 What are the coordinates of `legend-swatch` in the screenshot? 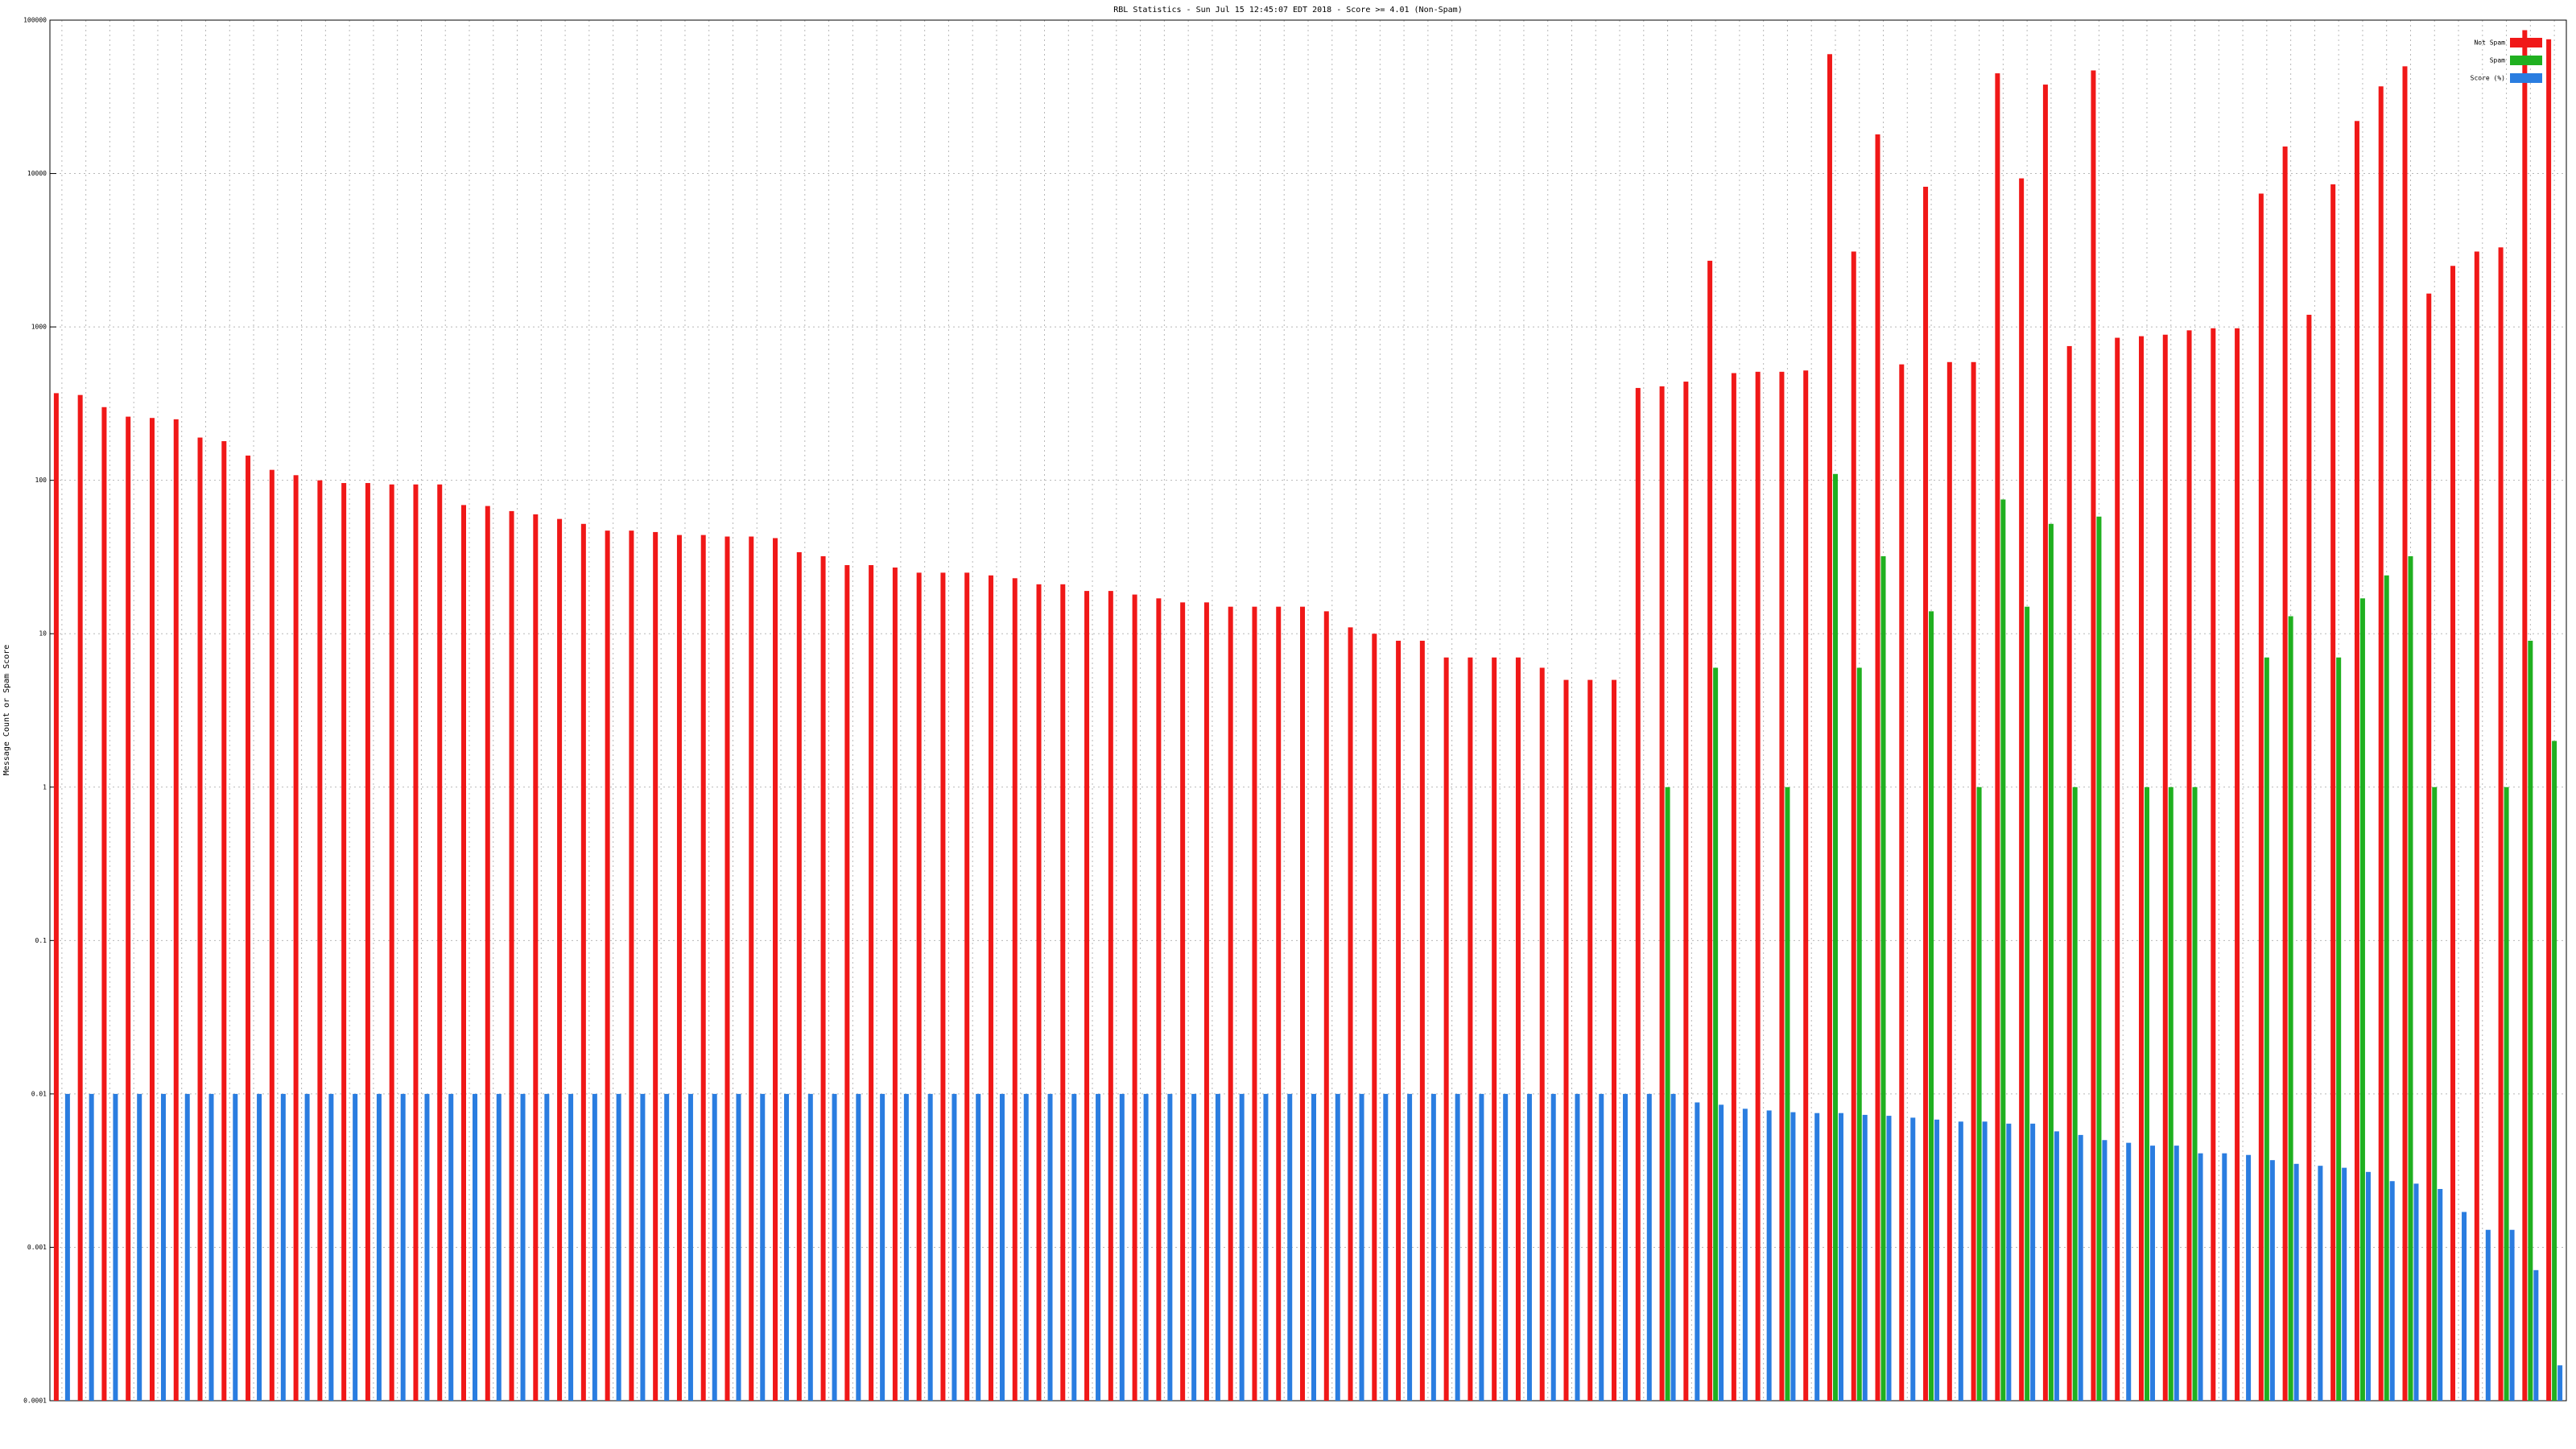 It's located at (2526, 60).